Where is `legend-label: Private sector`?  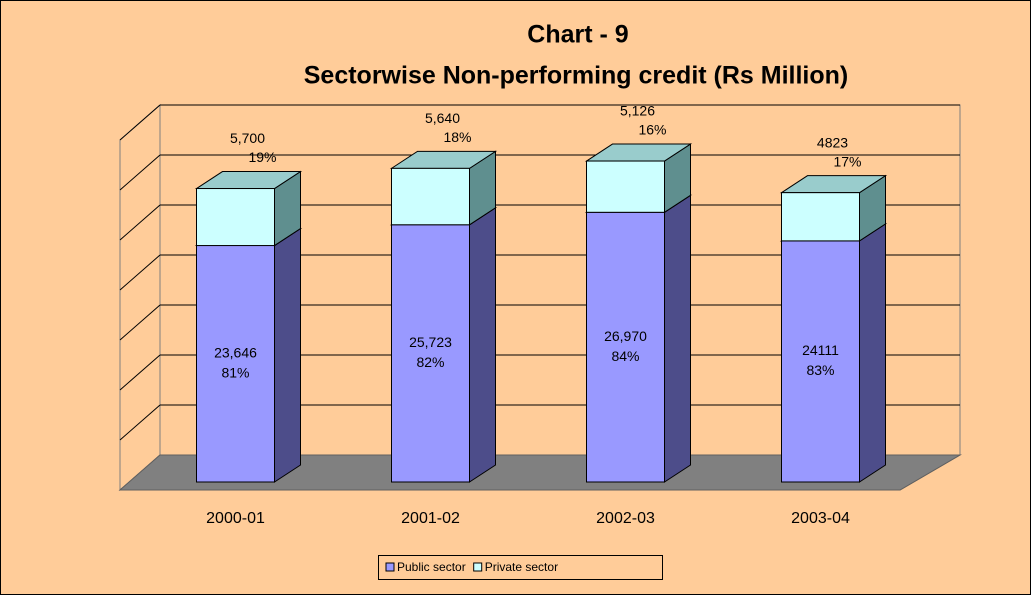
legend-label: Private sector is located at coordinates (521, 567).